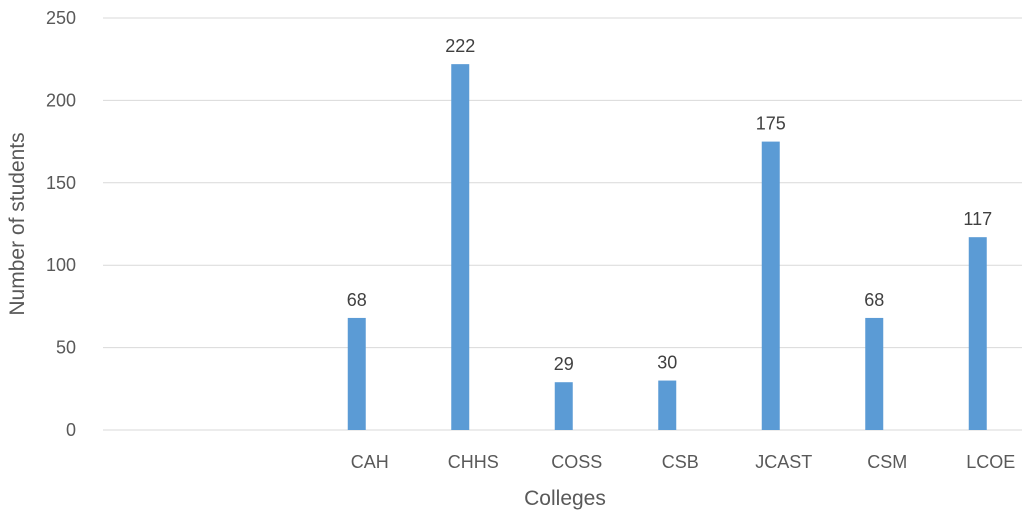  Describe the element at coordinates (564, 364) in the screenshot. I see `data-label: 29` at that location.